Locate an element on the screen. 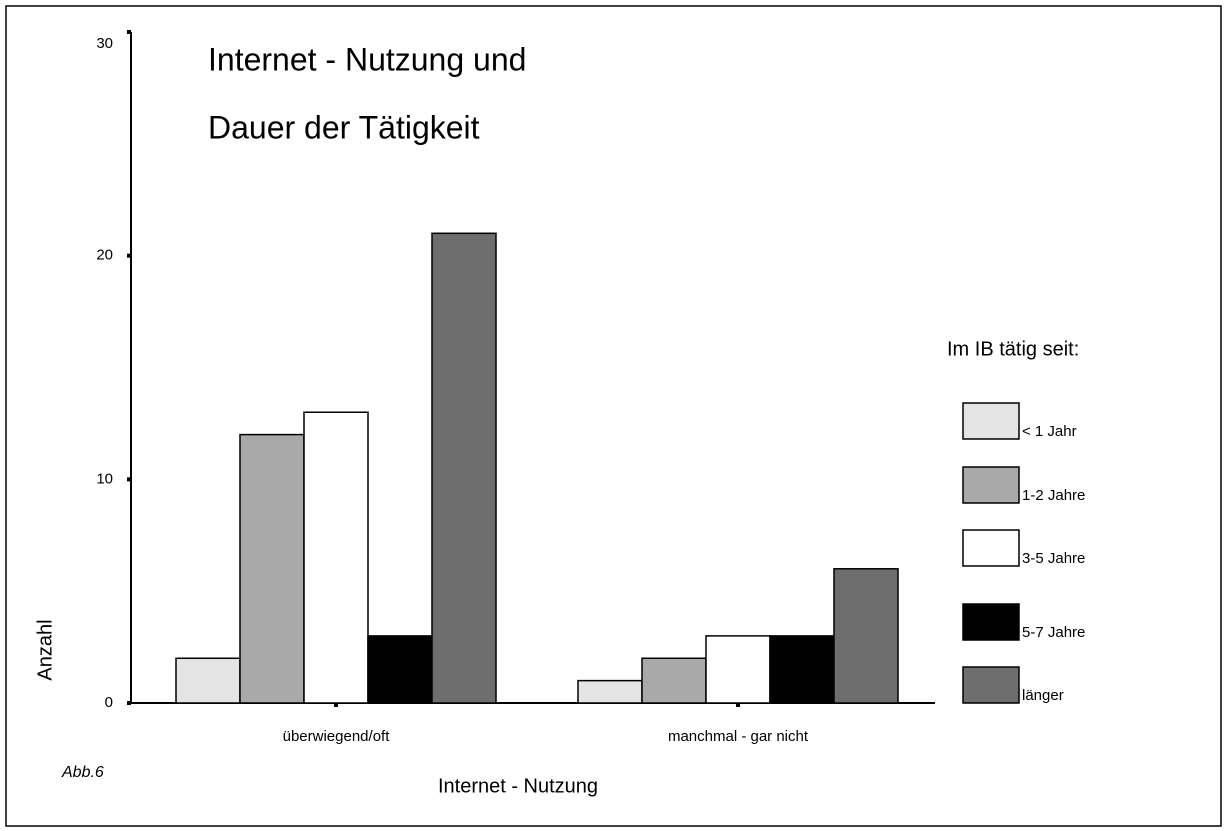  chart-title: Internet - Nutzung und is located at coordinates (367, 59).